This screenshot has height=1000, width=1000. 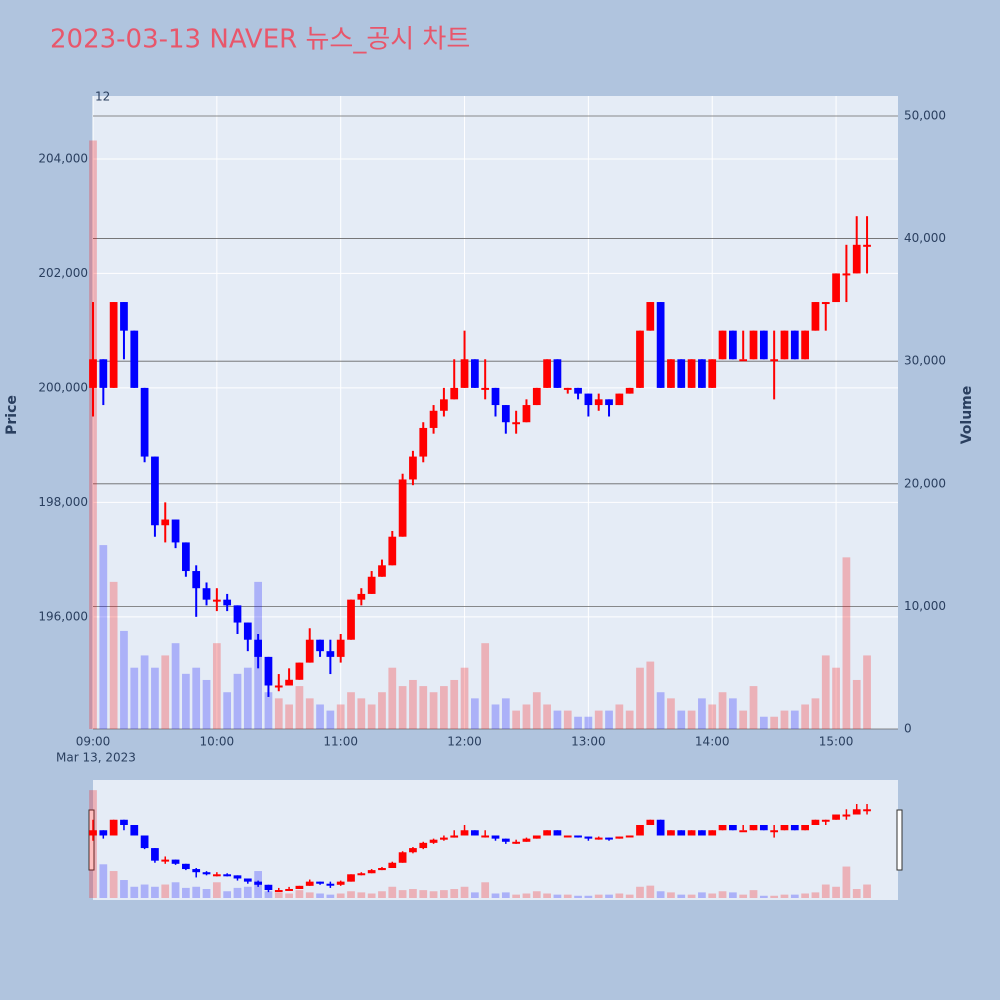 What do you see at coordinates (925, 606) in the screenshot?
I see `y2-tick-label: 10,000` at bounding box center [925, 606].